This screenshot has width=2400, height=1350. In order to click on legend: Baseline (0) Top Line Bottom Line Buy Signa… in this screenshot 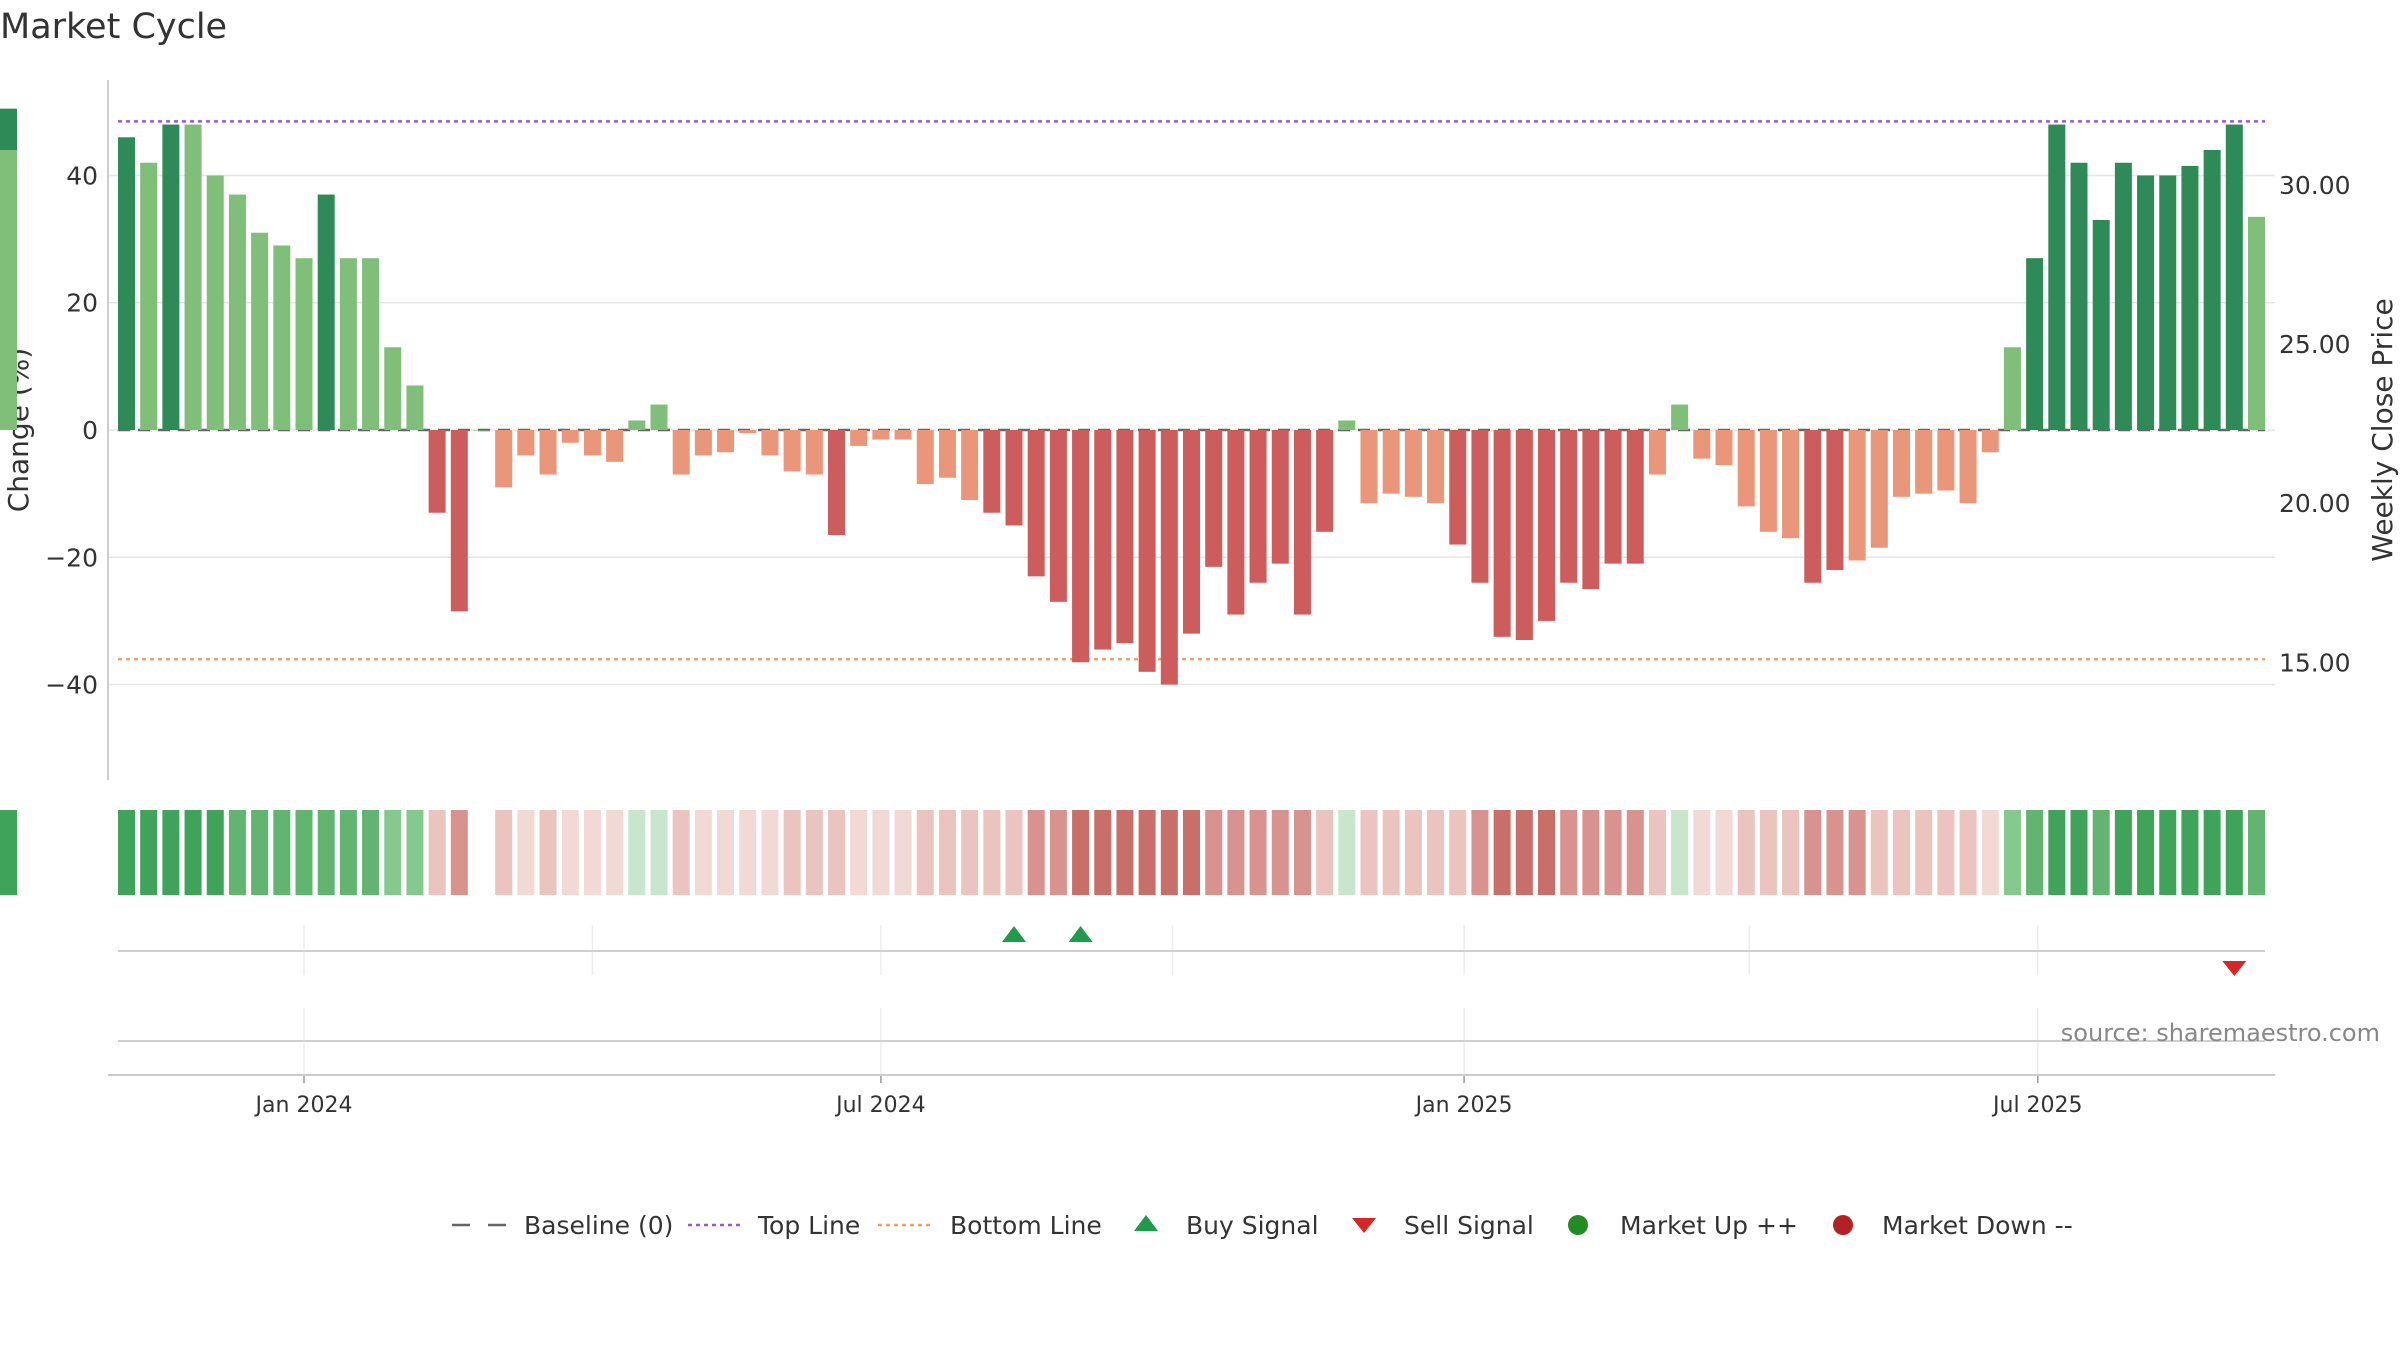, I will do `click(1262, 1225)`.